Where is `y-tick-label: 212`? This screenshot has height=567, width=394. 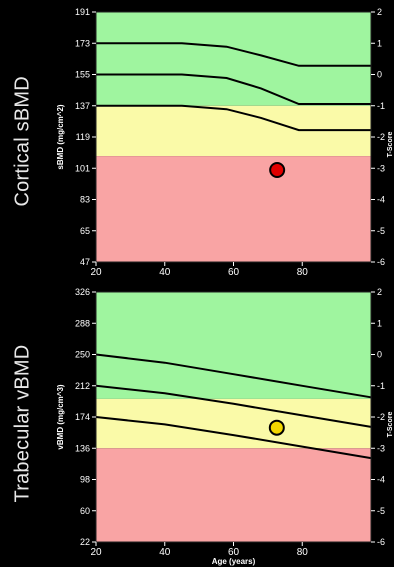
y-tick-label: 212 is located at coordinates (82, 386).